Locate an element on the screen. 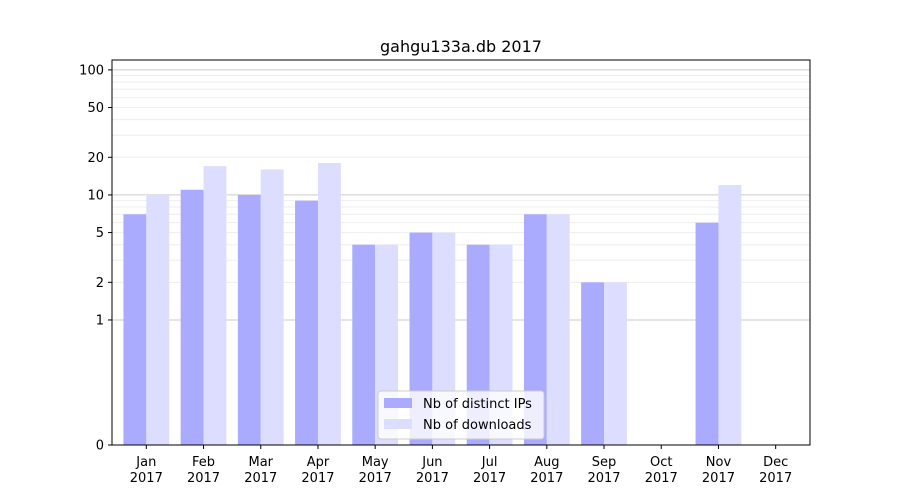 This screenshot has height=500, width=900. x-tick-label-month: Nov is located at coordinates (719, 462).